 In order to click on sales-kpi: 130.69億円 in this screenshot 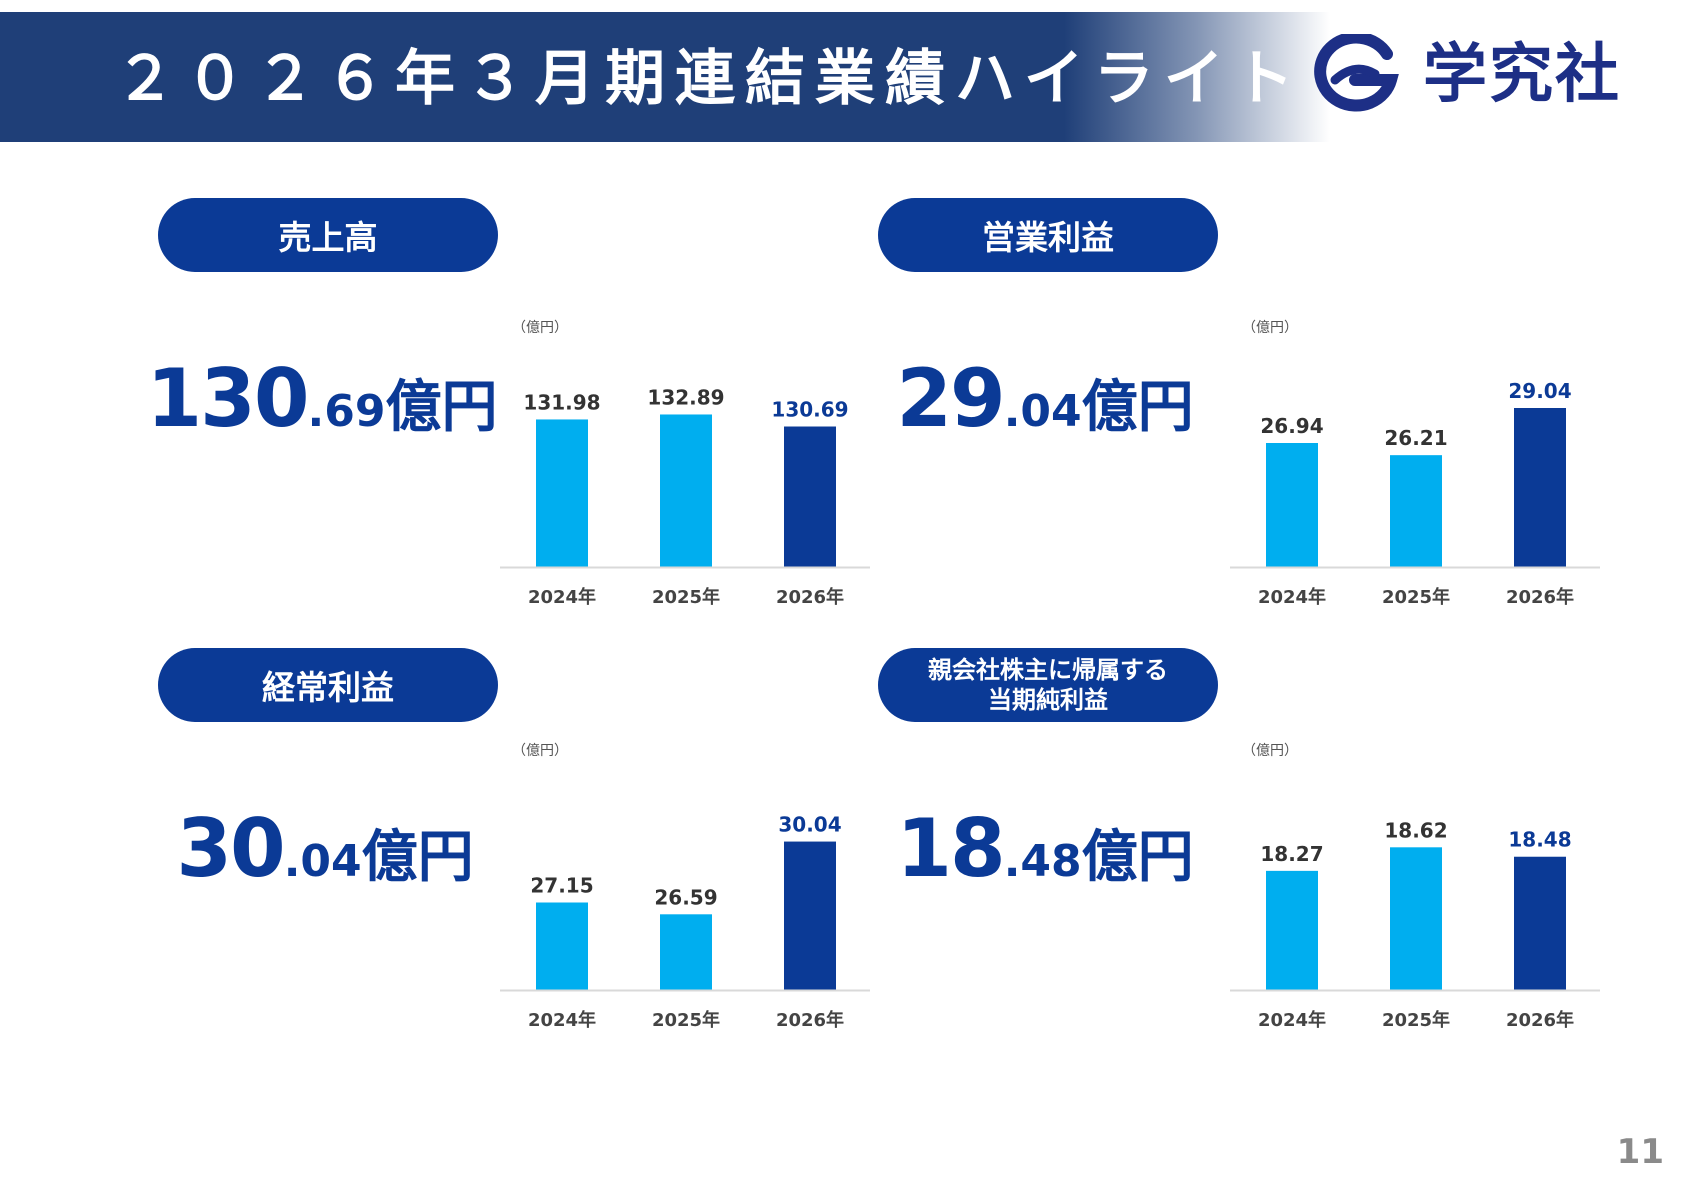, I will do `click(322, 398)`.